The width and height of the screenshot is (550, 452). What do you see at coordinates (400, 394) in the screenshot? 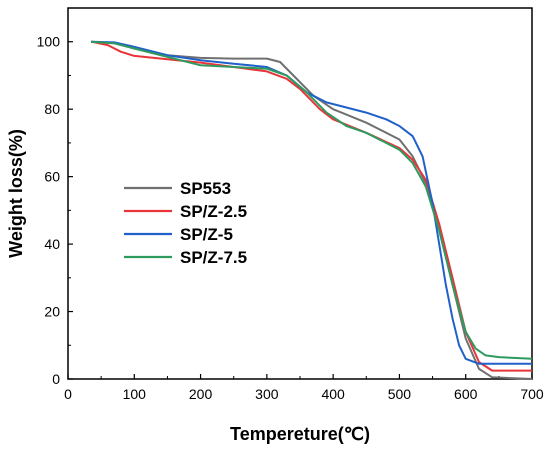
I see `x-tick-label: 500` at bounding box center [400, 394].